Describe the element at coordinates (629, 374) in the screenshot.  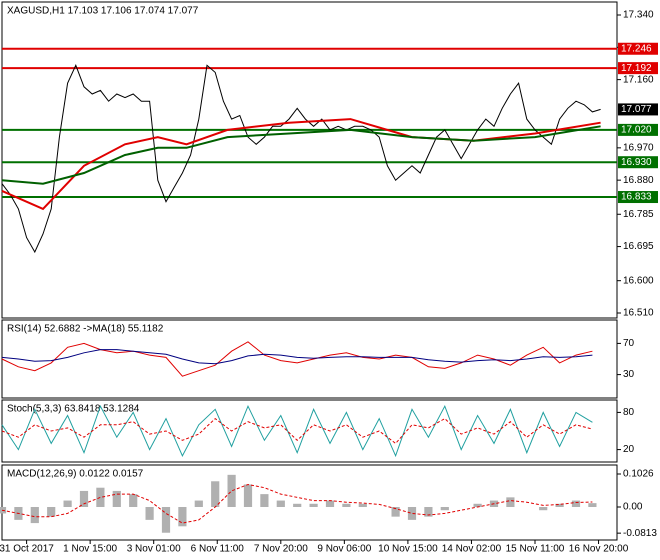
I see `y-tick-label: 30` at that location.